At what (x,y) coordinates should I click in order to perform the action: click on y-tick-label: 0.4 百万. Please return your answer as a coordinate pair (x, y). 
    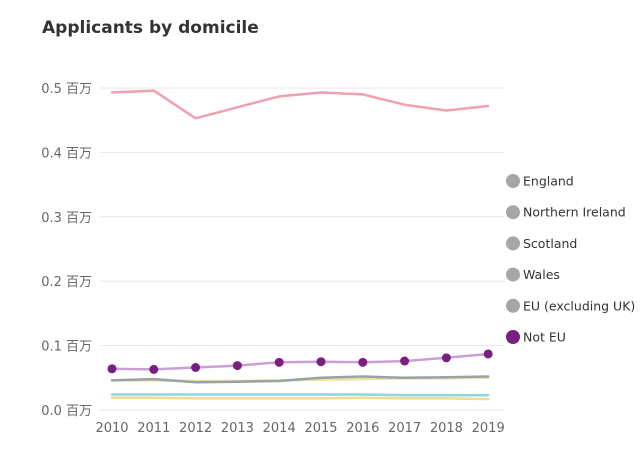
    Looking at the image, I should click on (66, 153).